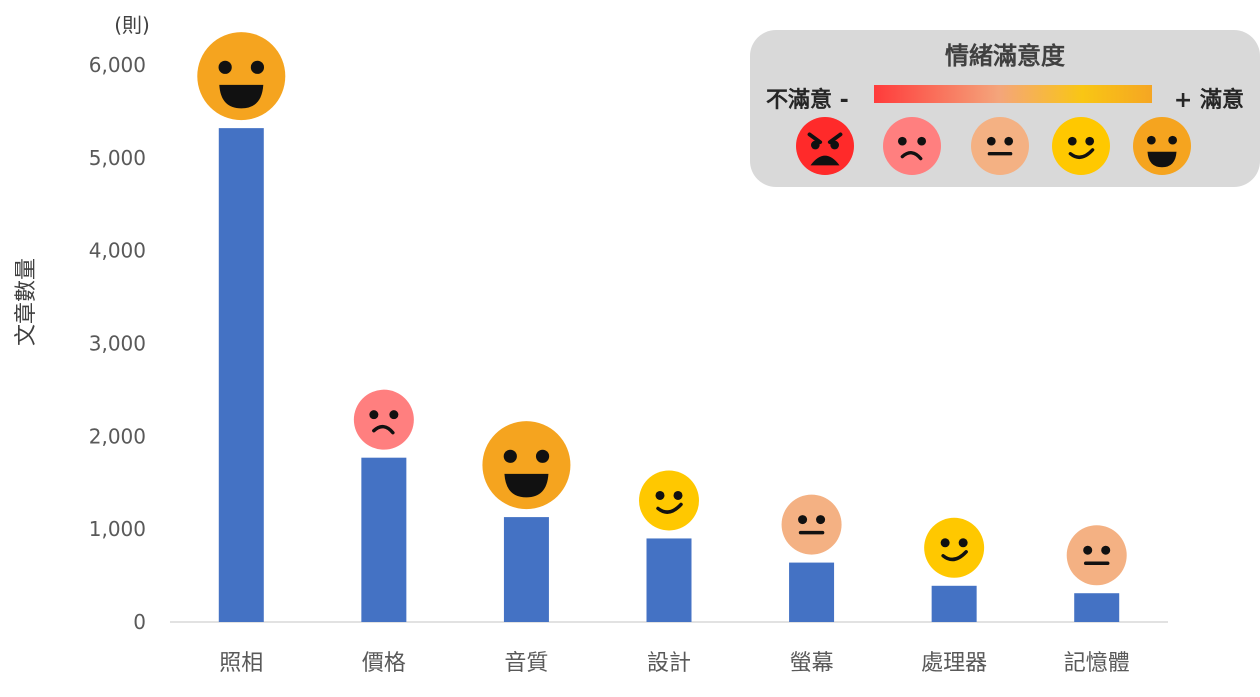 The width and height of the screenshot is (1260, 697). Describe the element at coordinates (241, 663) in the screenshot. I see `x-tick-label: 照相` at that location.